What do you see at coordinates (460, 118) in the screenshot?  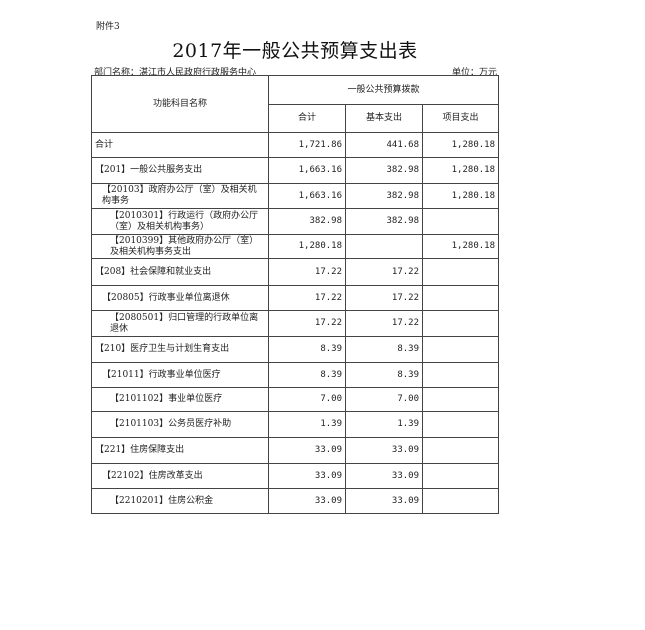 I see `header-project: 项目支出` at bounding box center [460, 118].